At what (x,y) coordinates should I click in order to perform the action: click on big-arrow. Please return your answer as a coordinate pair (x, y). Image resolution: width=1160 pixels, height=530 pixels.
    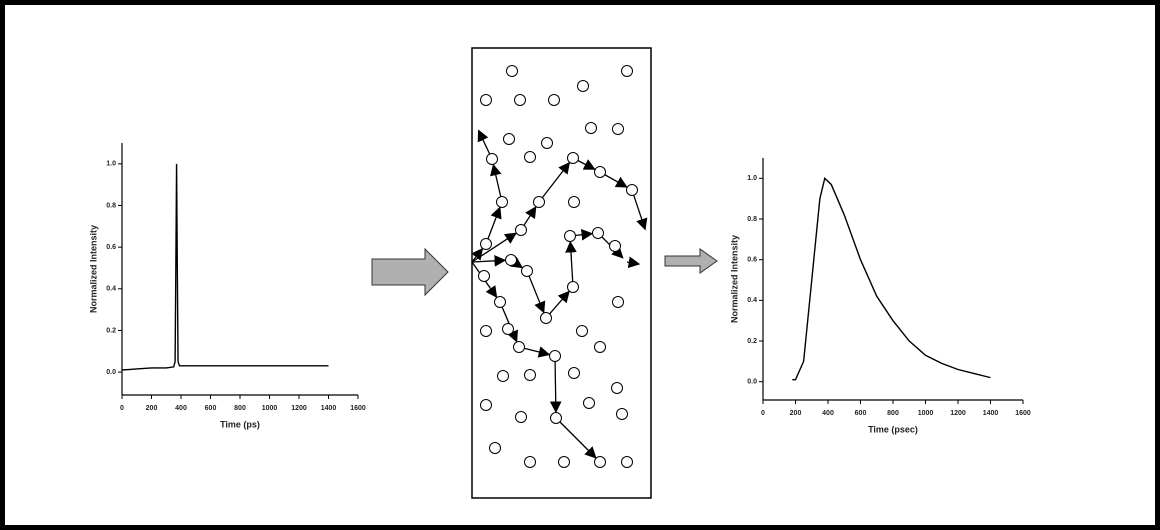
    Looking at the image, I should click on (410, 272).